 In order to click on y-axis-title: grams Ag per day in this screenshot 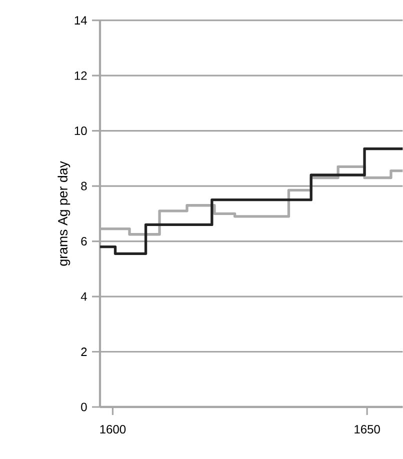, I will do `click(64, 213)`.